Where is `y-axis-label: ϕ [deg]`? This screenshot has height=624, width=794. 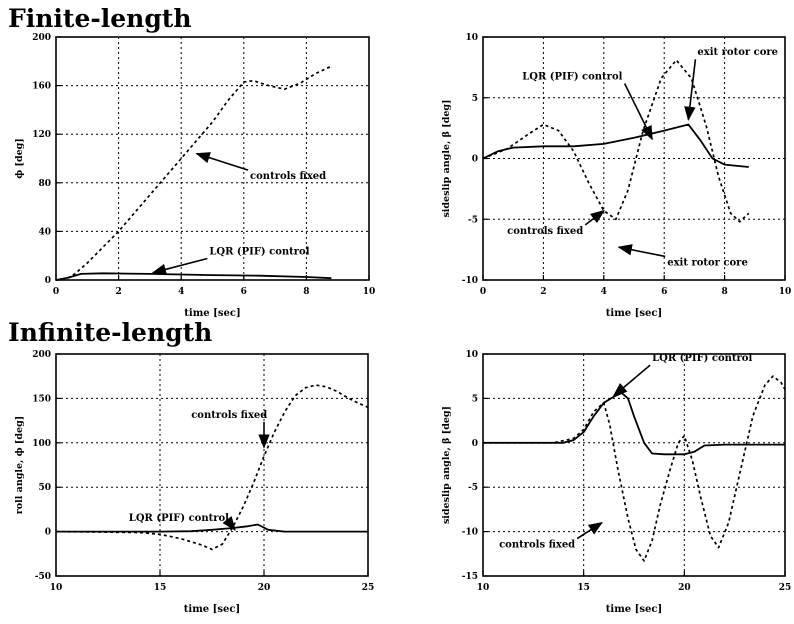
y-axis-label: ϕ [deg] is located at coordinates (19, 158).